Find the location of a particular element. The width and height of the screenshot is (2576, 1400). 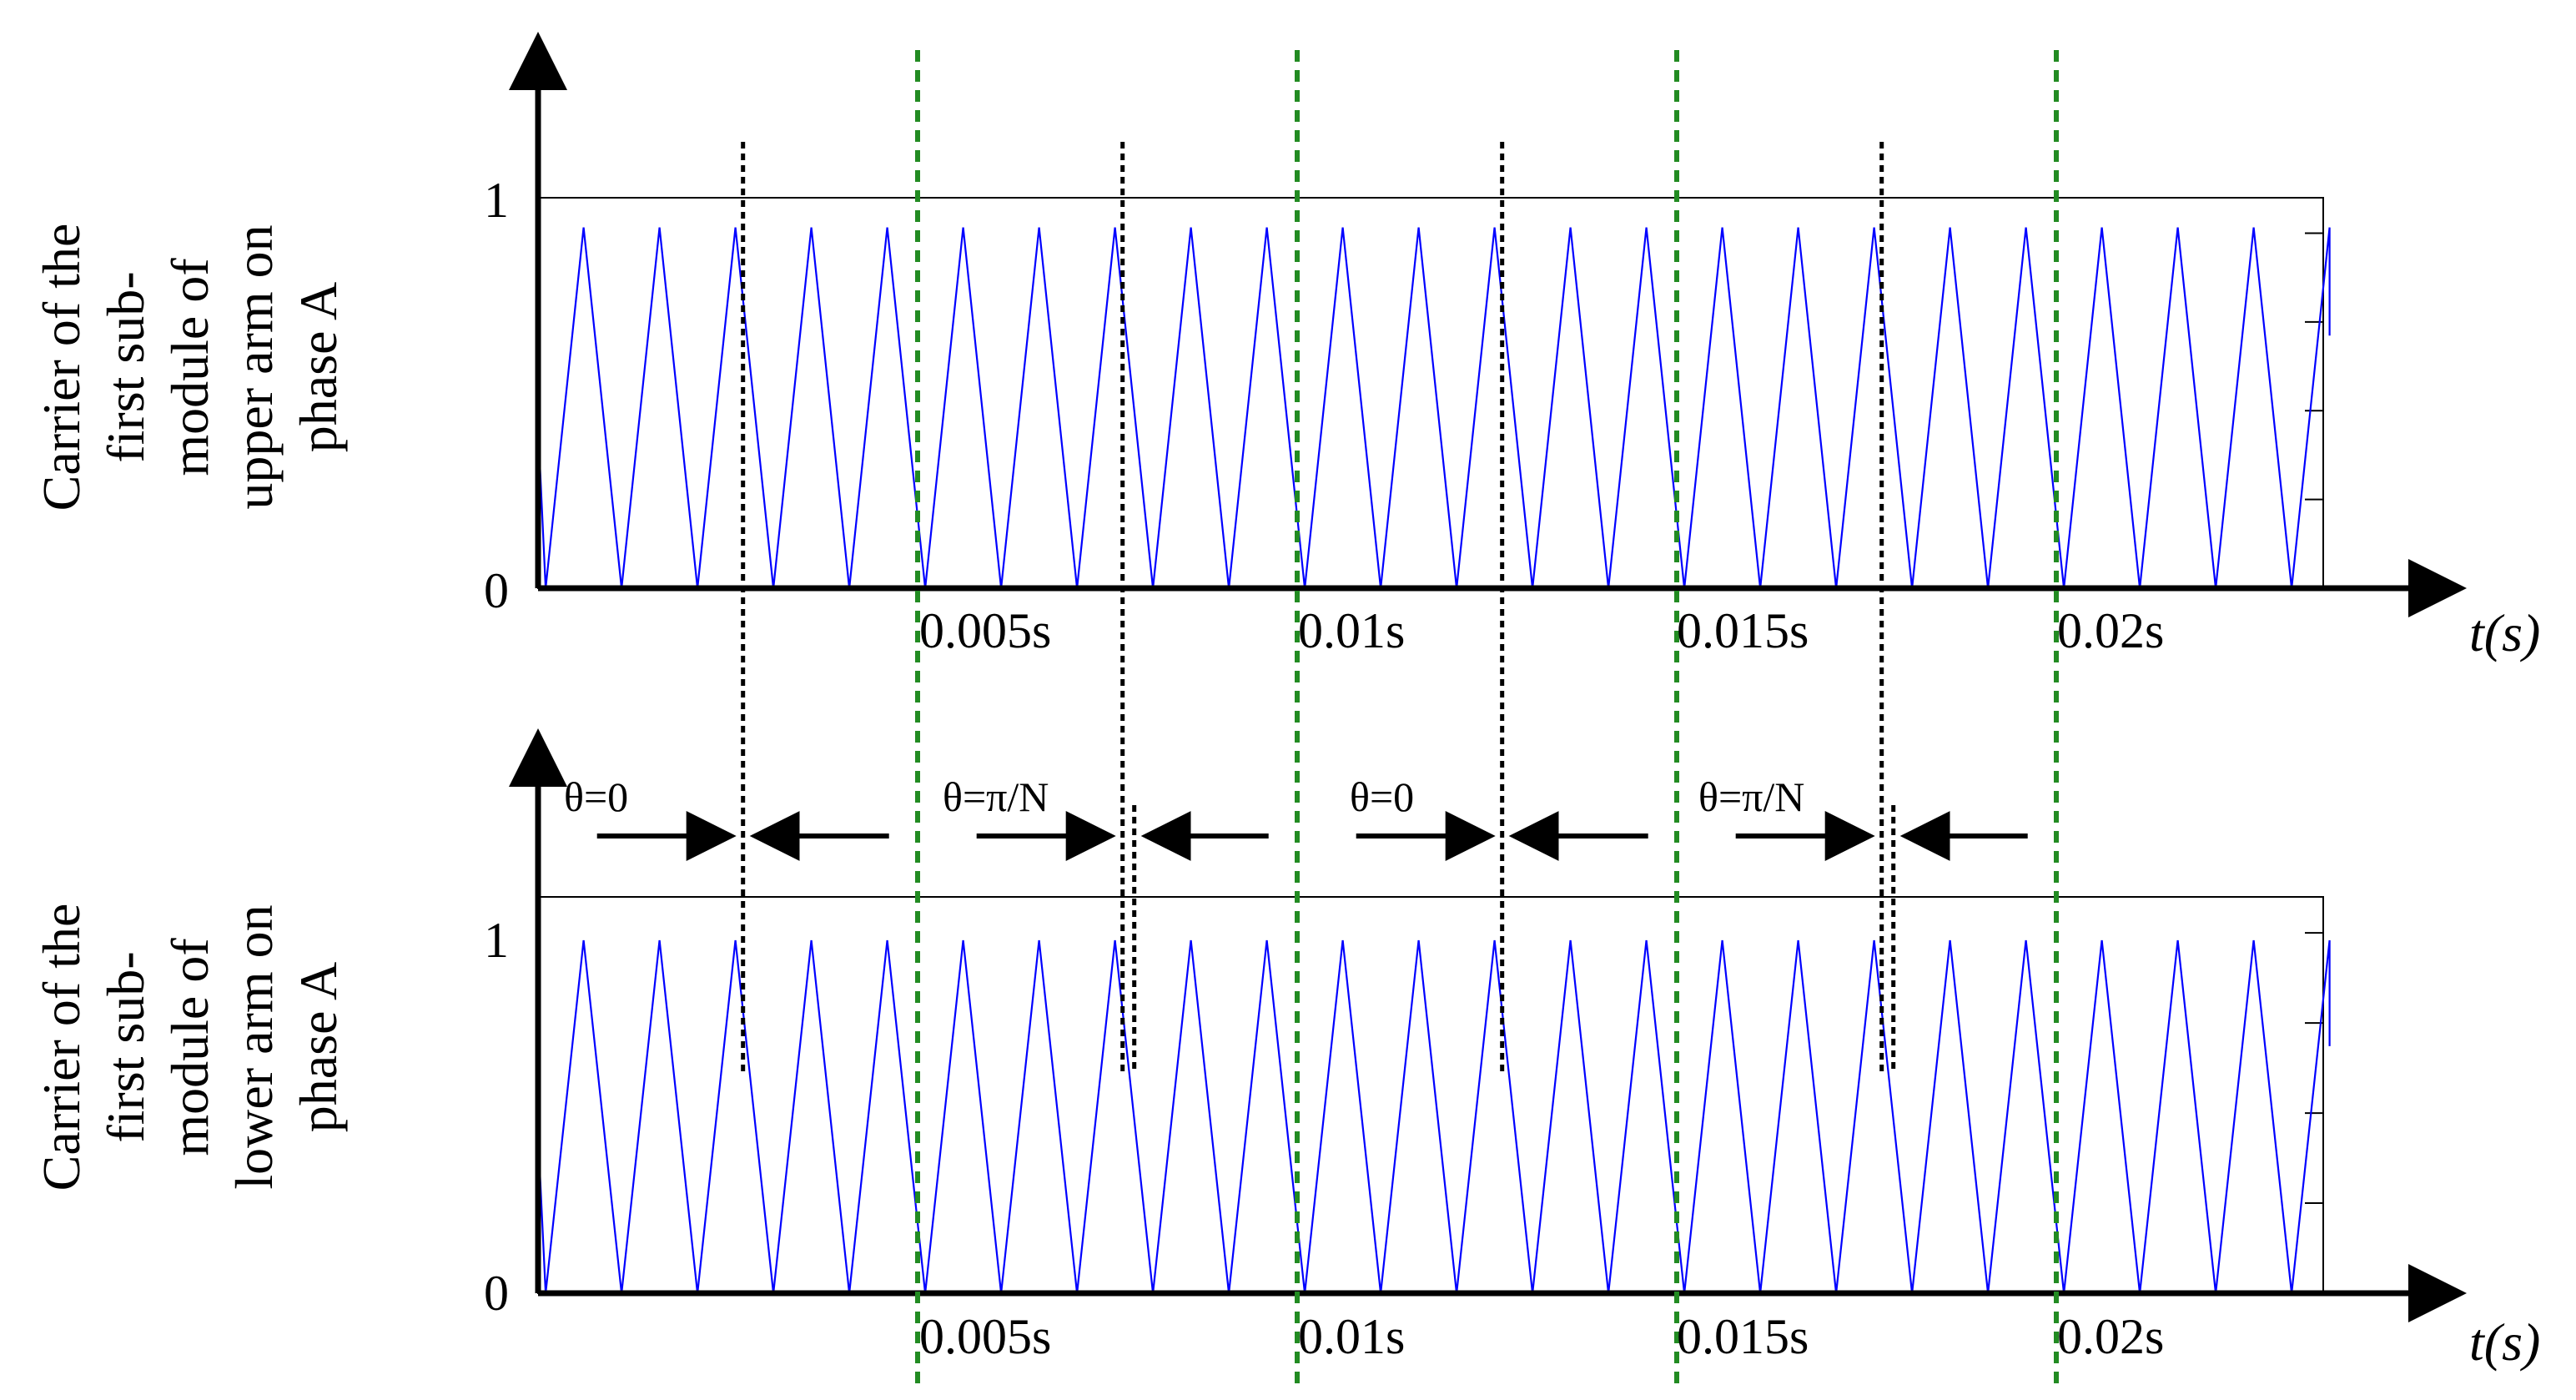

upper-ylabel-line-2: first sub- is located at coordinates (125, 366).